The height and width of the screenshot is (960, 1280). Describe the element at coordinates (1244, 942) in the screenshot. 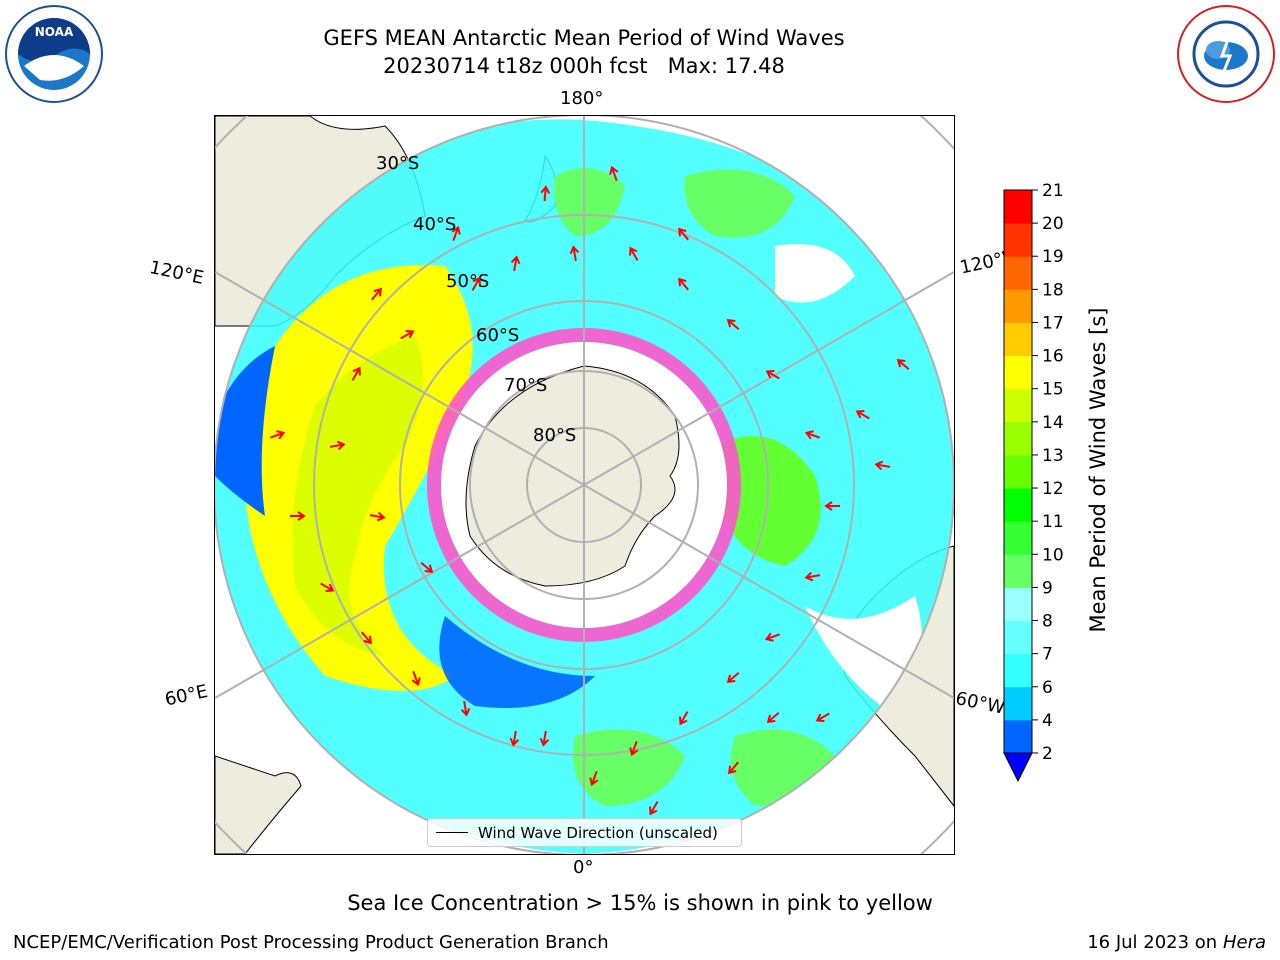

I see `footer-host: Hera` at that location.